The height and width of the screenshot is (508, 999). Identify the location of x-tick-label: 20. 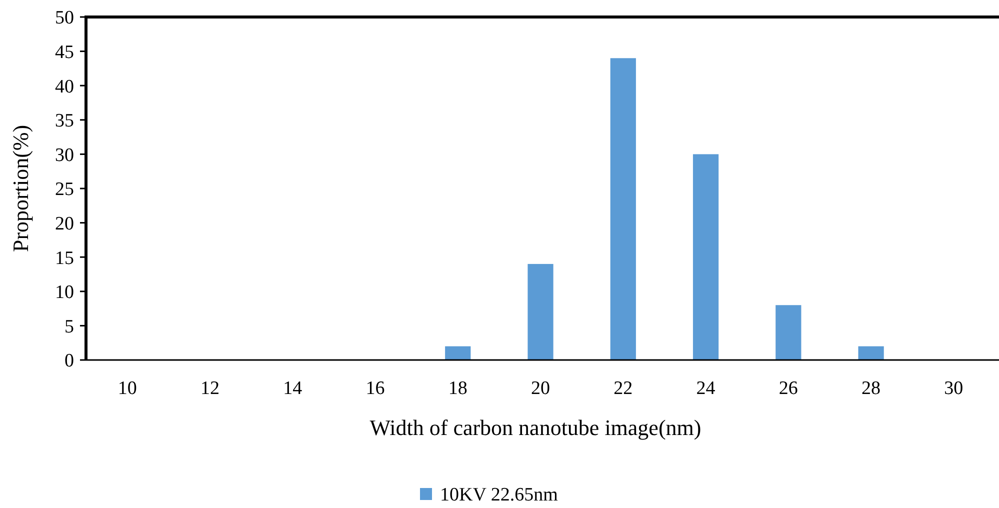
(540, 388).